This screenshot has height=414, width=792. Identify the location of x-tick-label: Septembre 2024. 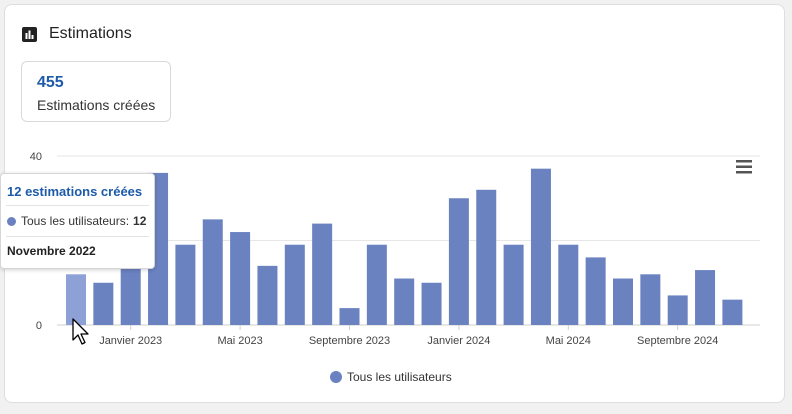
(677, 341).